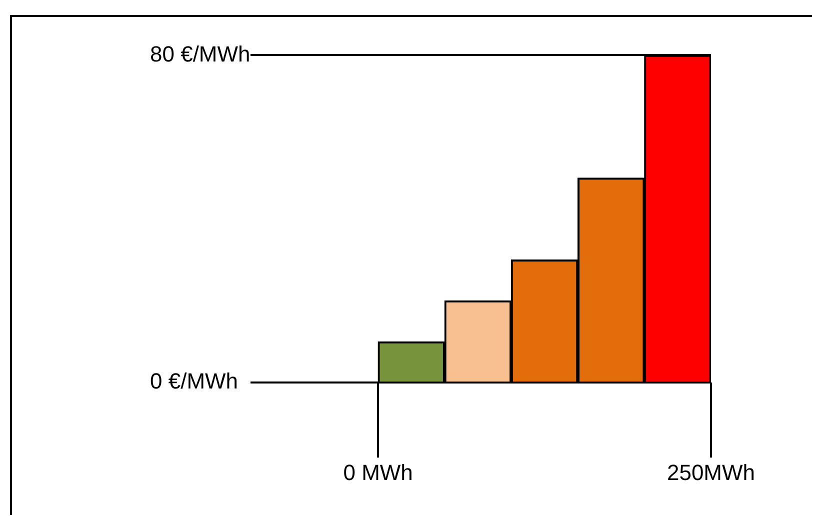 The image size is (818, 521). I want to click on x-tick-label: 250MWh, so click(711, 472).